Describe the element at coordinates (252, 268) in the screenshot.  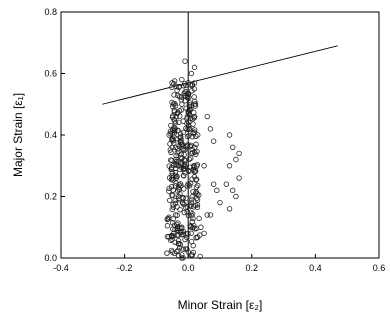
I see `x-tick-label: 0.2` at that location.